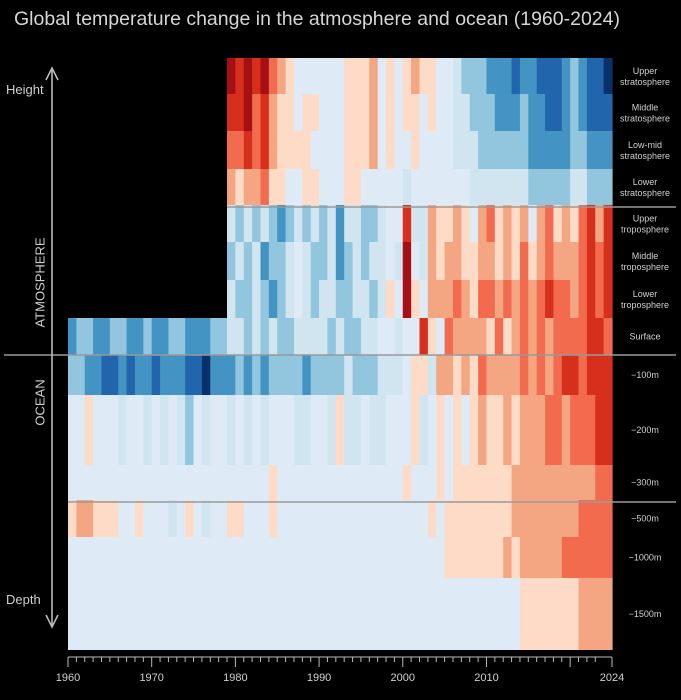 Image resolution: width=681 pixels, height=700 pixels. What do you see at coordinates (340, 661) in the screenshot?
I see `x-axis` at bounding box center [340, 661].